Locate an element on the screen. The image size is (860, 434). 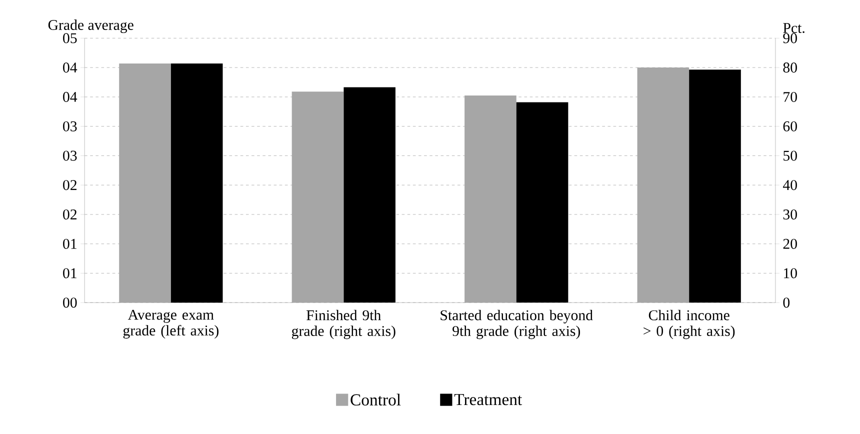
y-axis-title: Grade average is located at coordinates (91, 27).